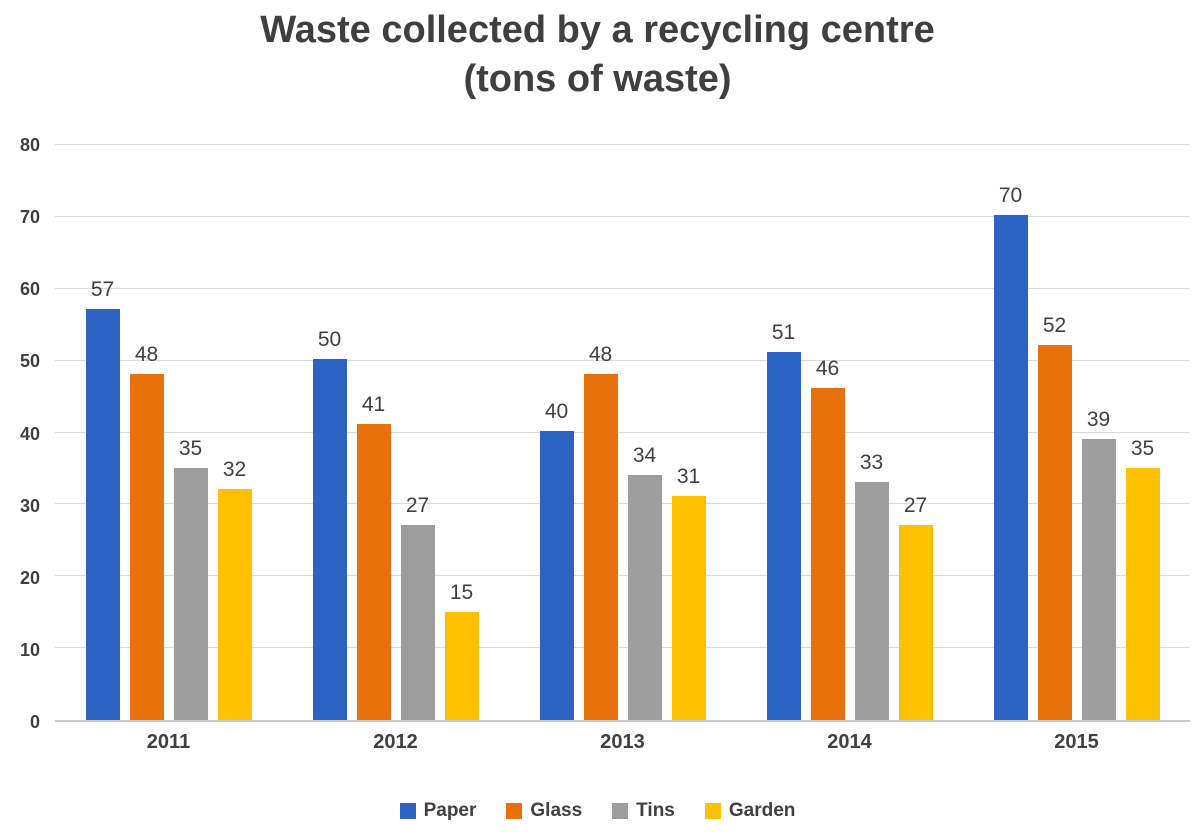 This screenshot has height=832, width=1195. I want to click on value-label-glass-2011: 48, so click(146, 354).